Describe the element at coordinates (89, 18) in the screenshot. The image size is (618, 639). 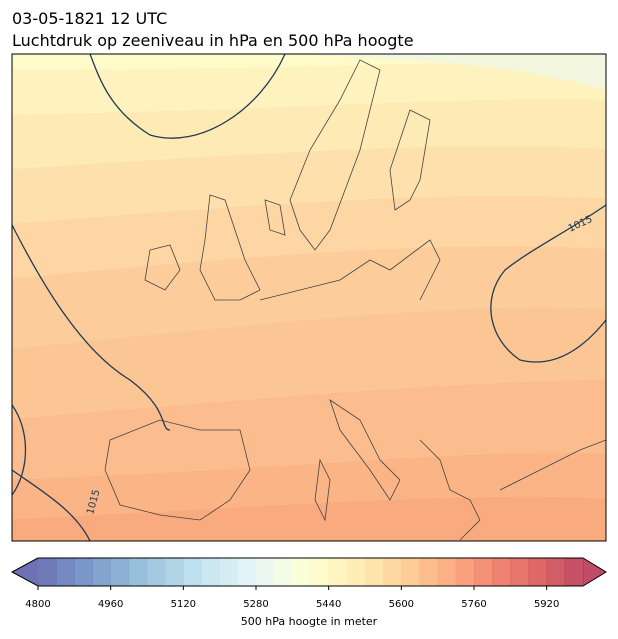
I see `title: 03-05-1821 12 UTC` at that location.